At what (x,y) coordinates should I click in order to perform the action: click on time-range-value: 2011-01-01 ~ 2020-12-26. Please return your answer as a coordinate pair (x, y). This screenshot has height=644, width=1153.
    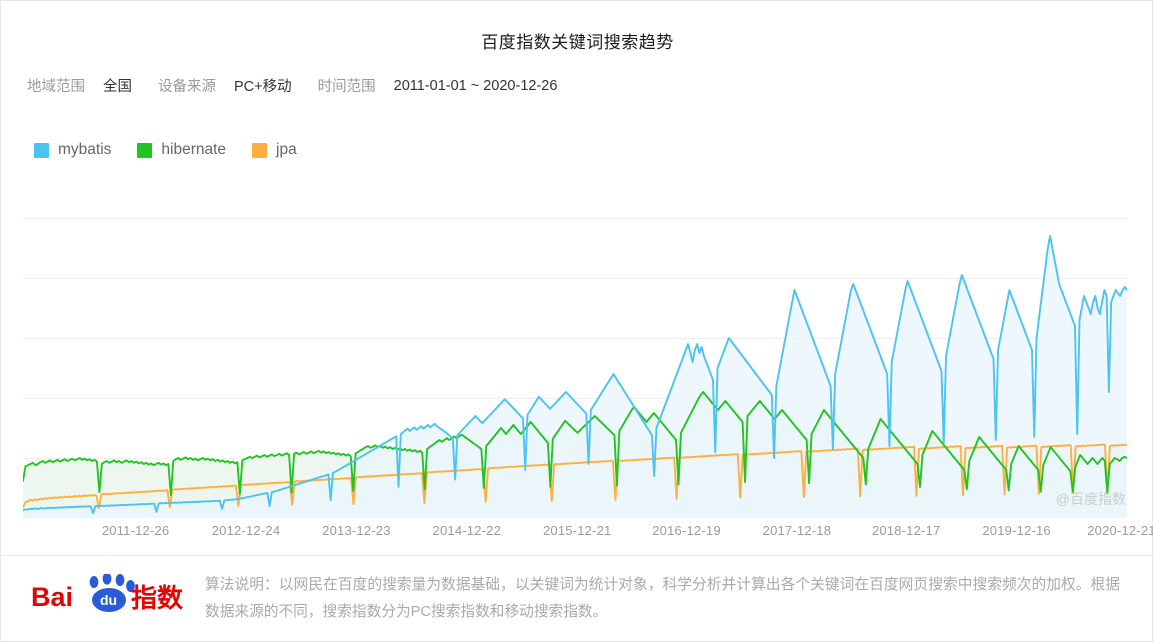
    Looking at the image, I should click on (475, 85).